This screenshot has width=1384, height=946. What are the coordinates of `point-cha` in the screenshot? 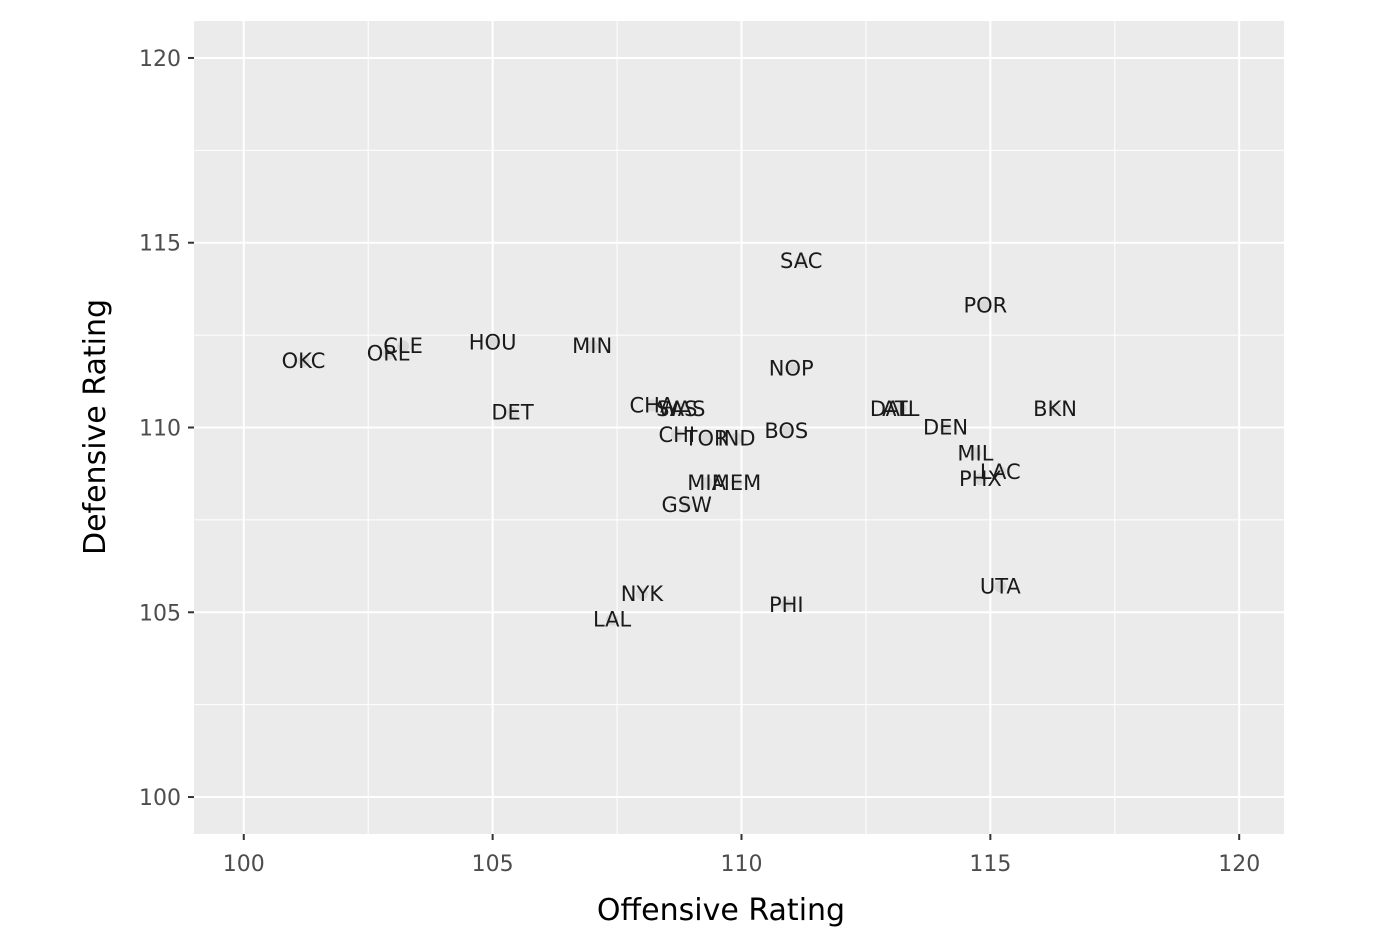 It's located at (651, 405).